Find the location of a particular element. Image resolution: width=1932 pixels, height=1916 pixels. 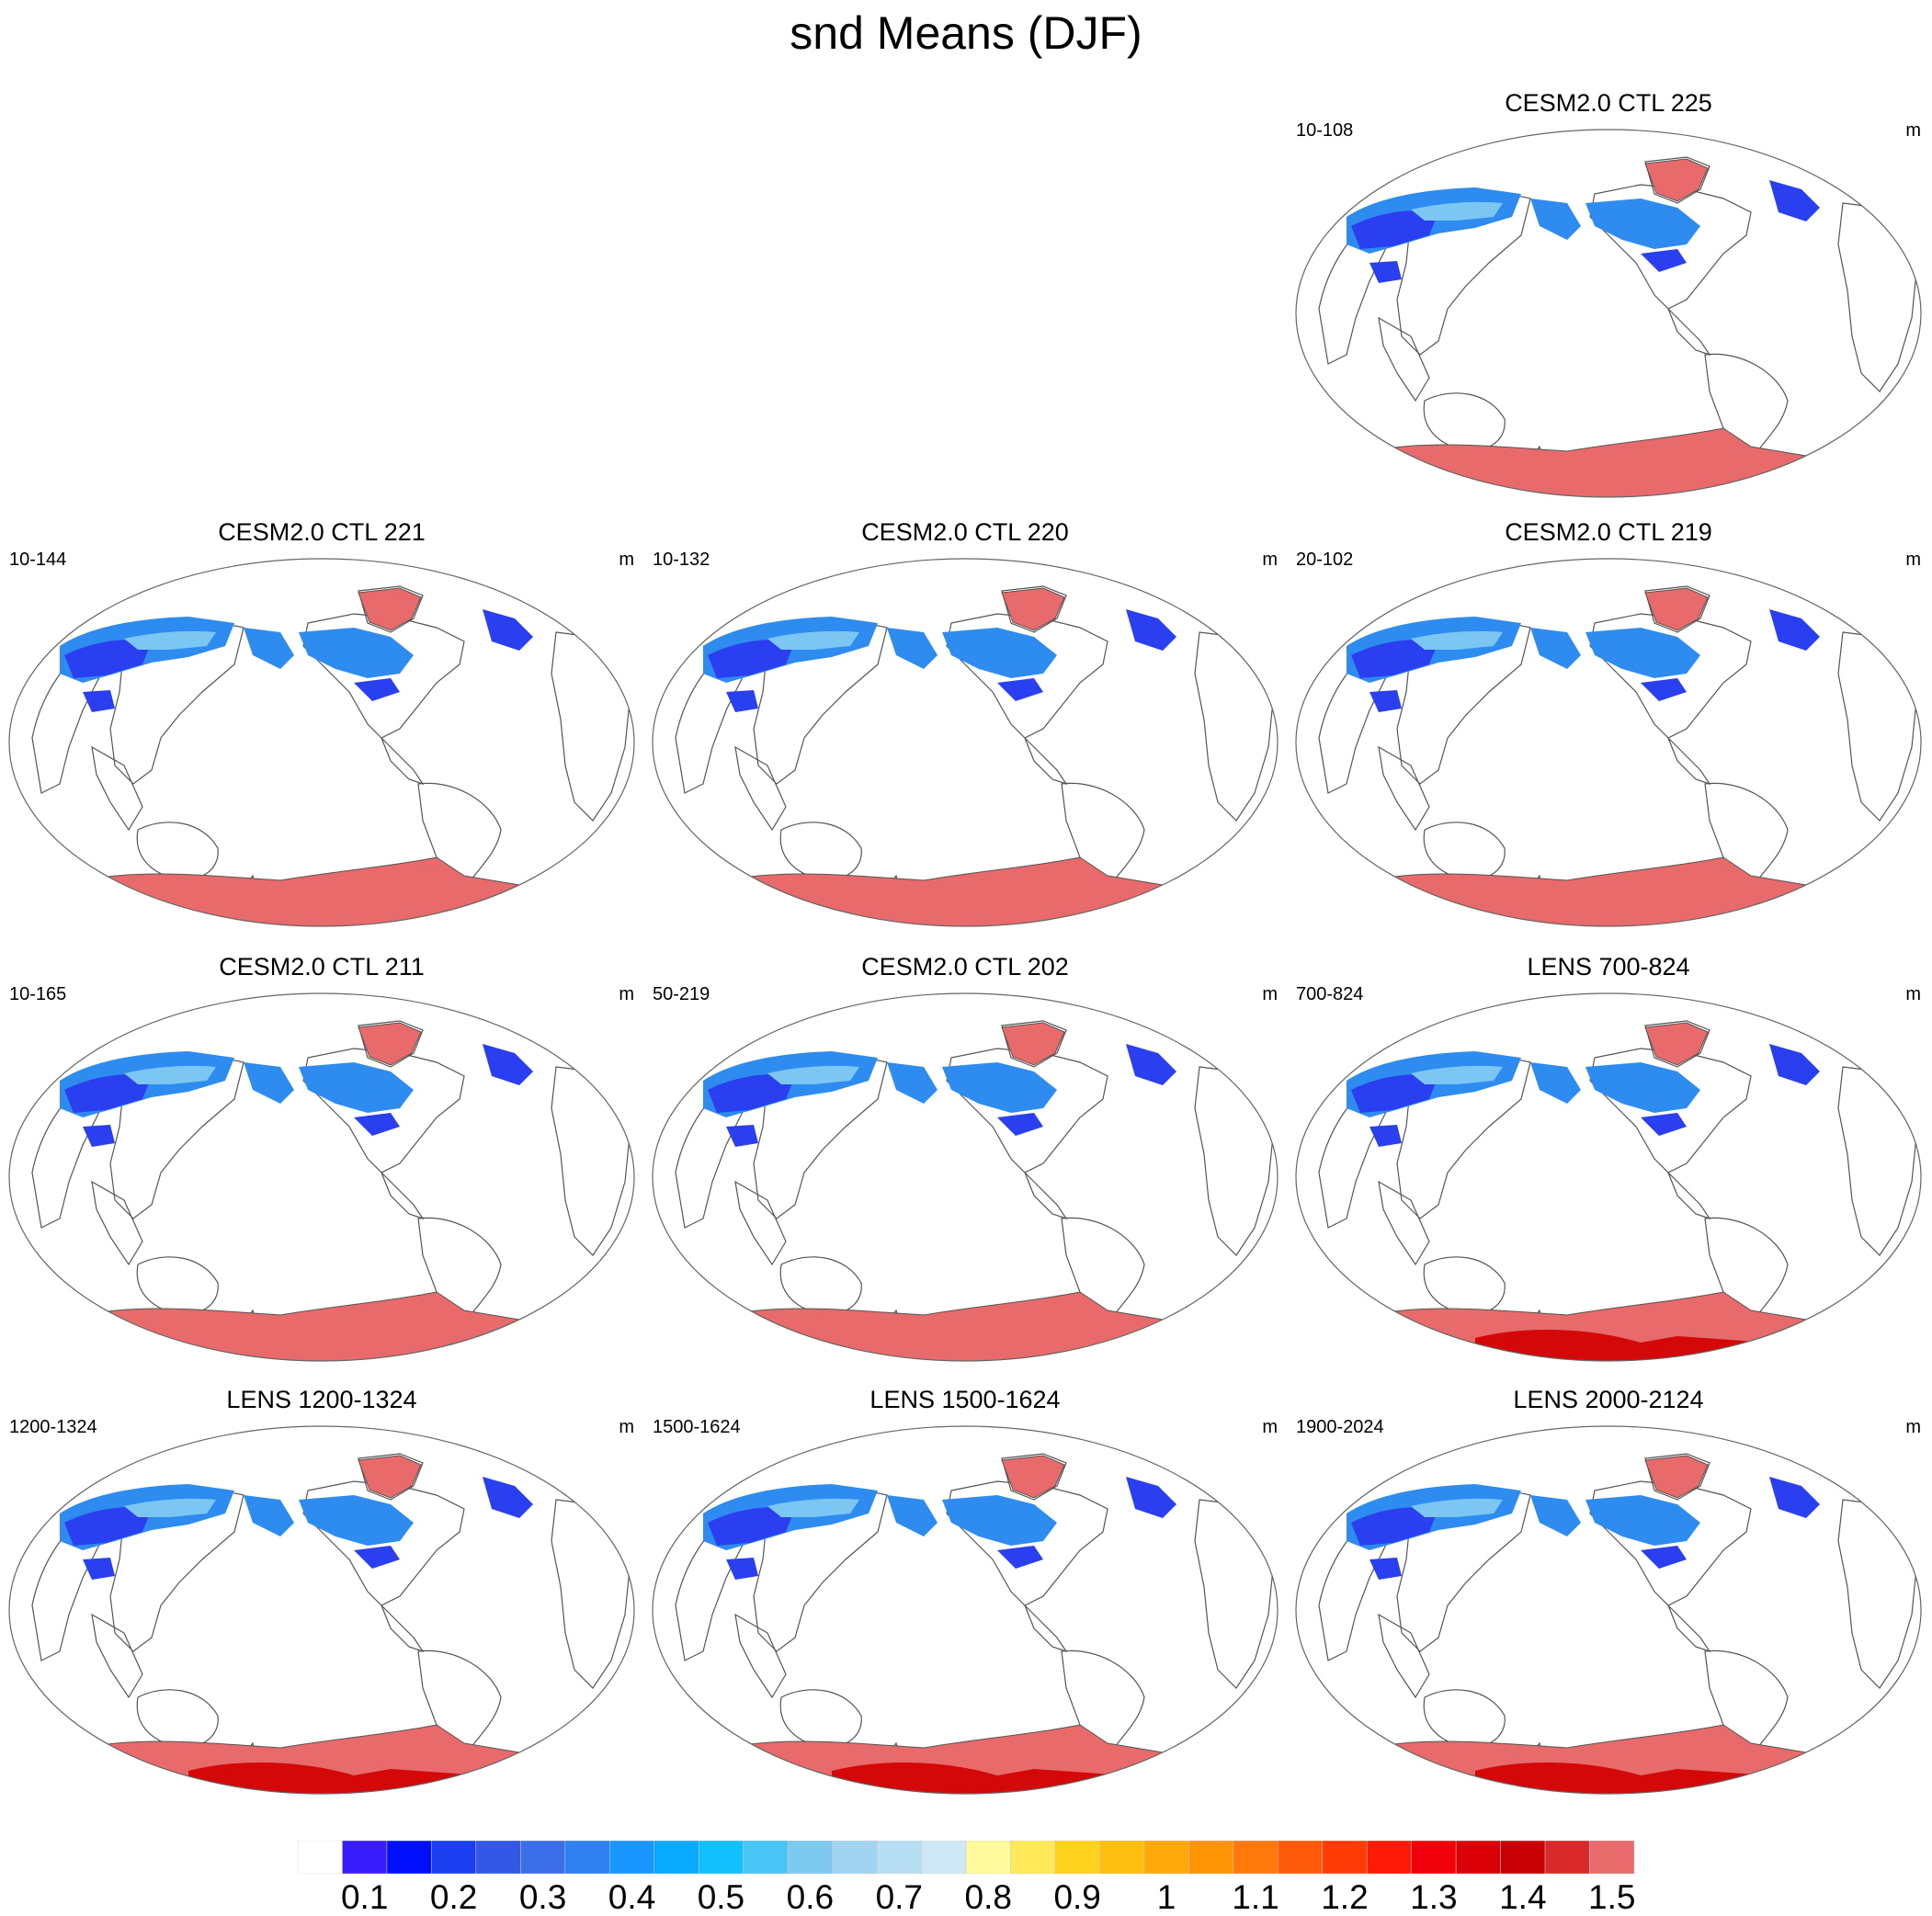

map-panel: LENS 1200-1324 1200-1324 m is located at coordinates (321, 1592).